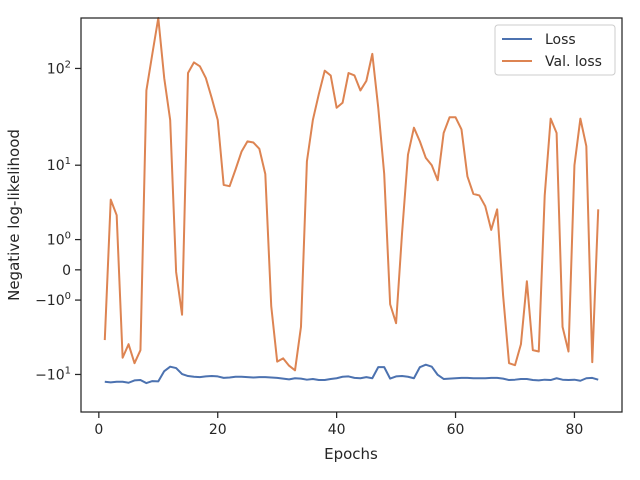 The image size is (640, 480). I want to click on x-tick-label: 60, so click(456, 430).